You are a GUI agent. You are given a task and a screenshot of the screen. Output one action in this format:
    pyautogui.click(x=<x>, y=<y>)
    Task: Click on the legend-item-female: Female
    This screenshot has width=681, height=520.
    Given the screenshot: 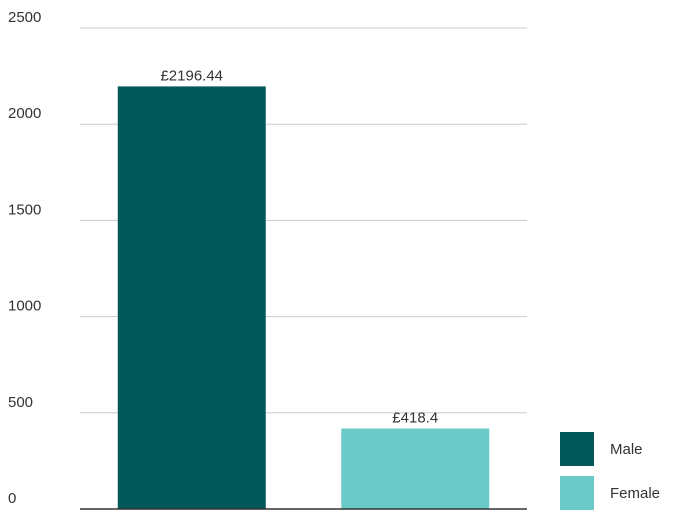 What is the action you would take?
    pyautogui.click(x=610, y=493)
    